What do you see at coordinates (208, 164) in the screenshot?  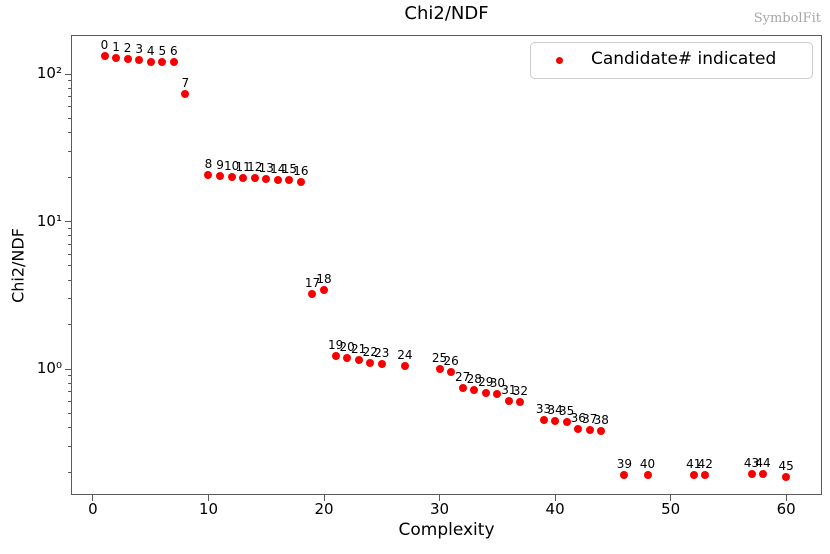 I see `candidate-number-label: 8` at bounding box center [208, 164].